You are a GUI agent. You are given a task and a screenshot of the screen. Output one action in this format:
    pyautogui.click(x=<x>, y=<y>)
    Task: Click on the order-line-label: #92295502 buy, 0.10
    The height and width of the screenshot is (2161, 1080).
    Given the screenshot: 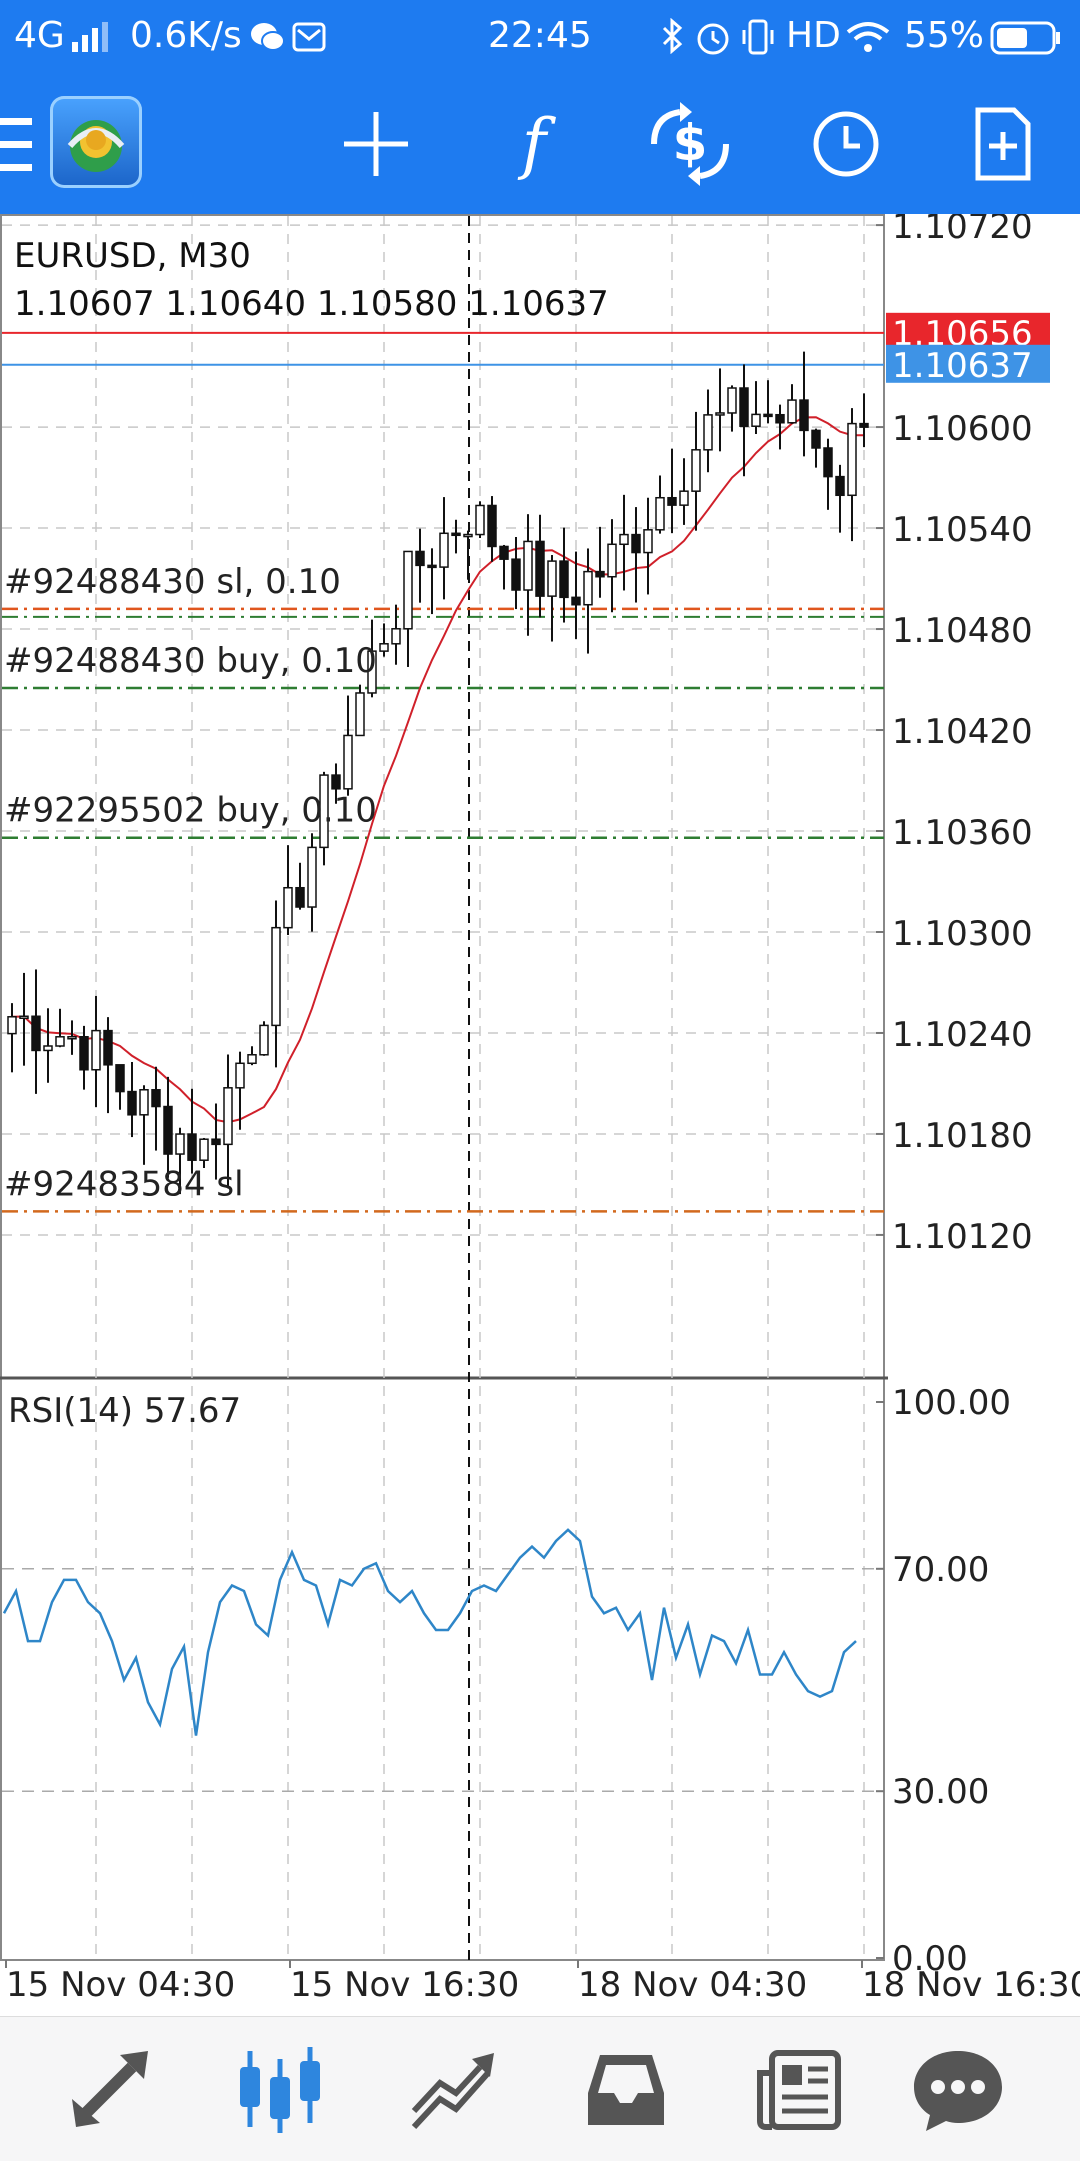 What is the action you would take?
    pyautogui.click(x=190, y=811)
    